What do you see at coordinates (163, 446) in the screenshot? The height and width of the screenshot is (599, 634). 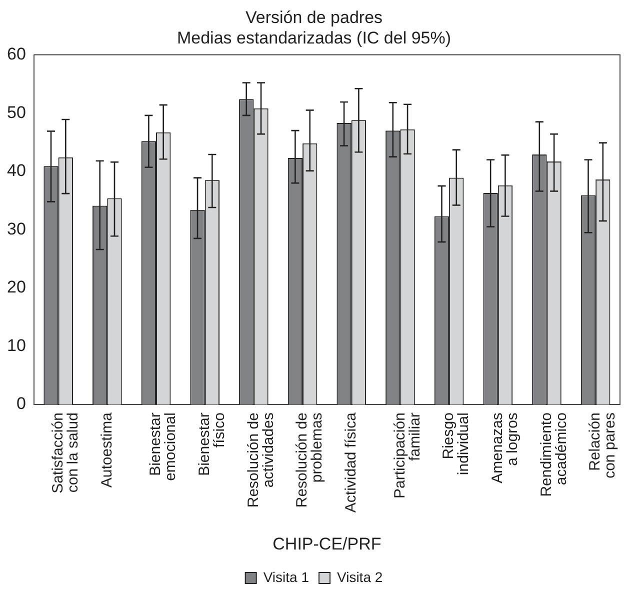 I see `x-tick-label: Bienestar emocional` at bounding box center [163, 446].